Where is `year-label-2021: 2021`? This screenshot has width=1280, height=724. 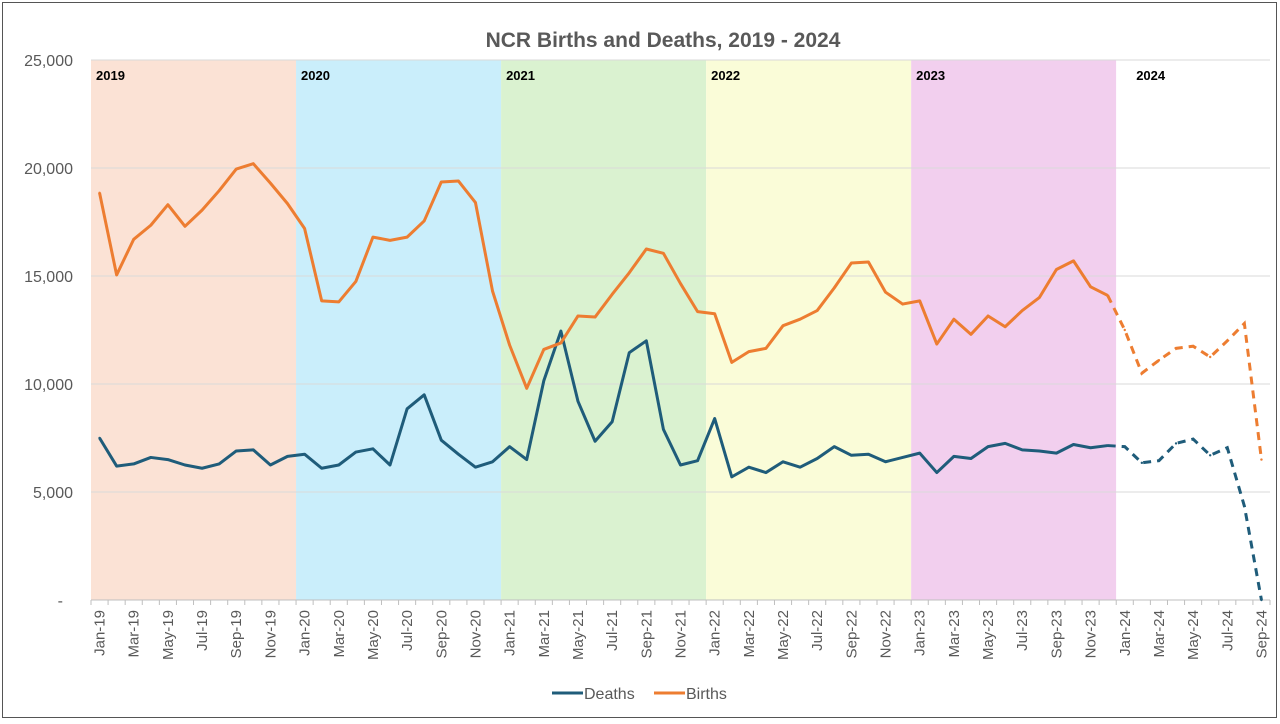 year-label-2021: 2021 is located at coordinates (520, 75).